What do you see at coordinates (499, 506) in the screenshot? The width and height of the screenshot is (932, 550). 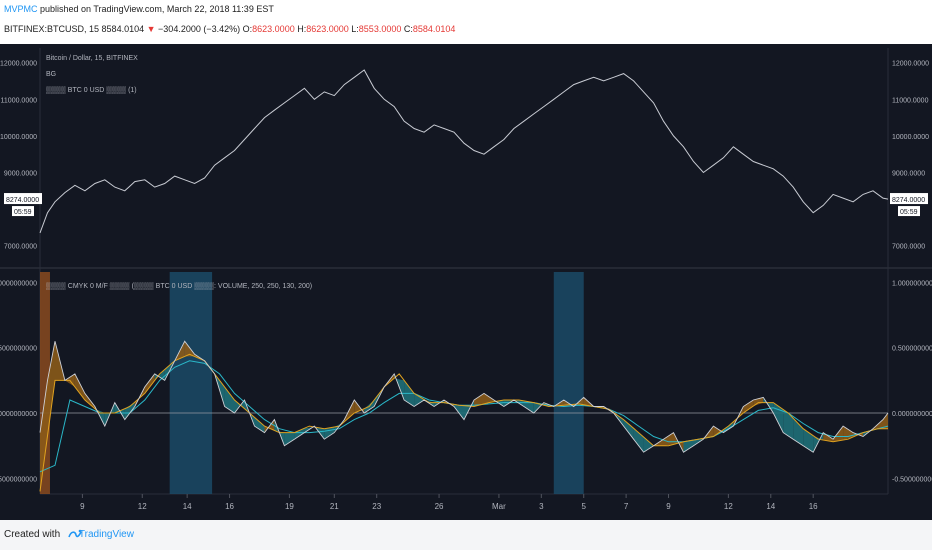 I see `x-tick-label: Mar` at bounding box center [499, 506].